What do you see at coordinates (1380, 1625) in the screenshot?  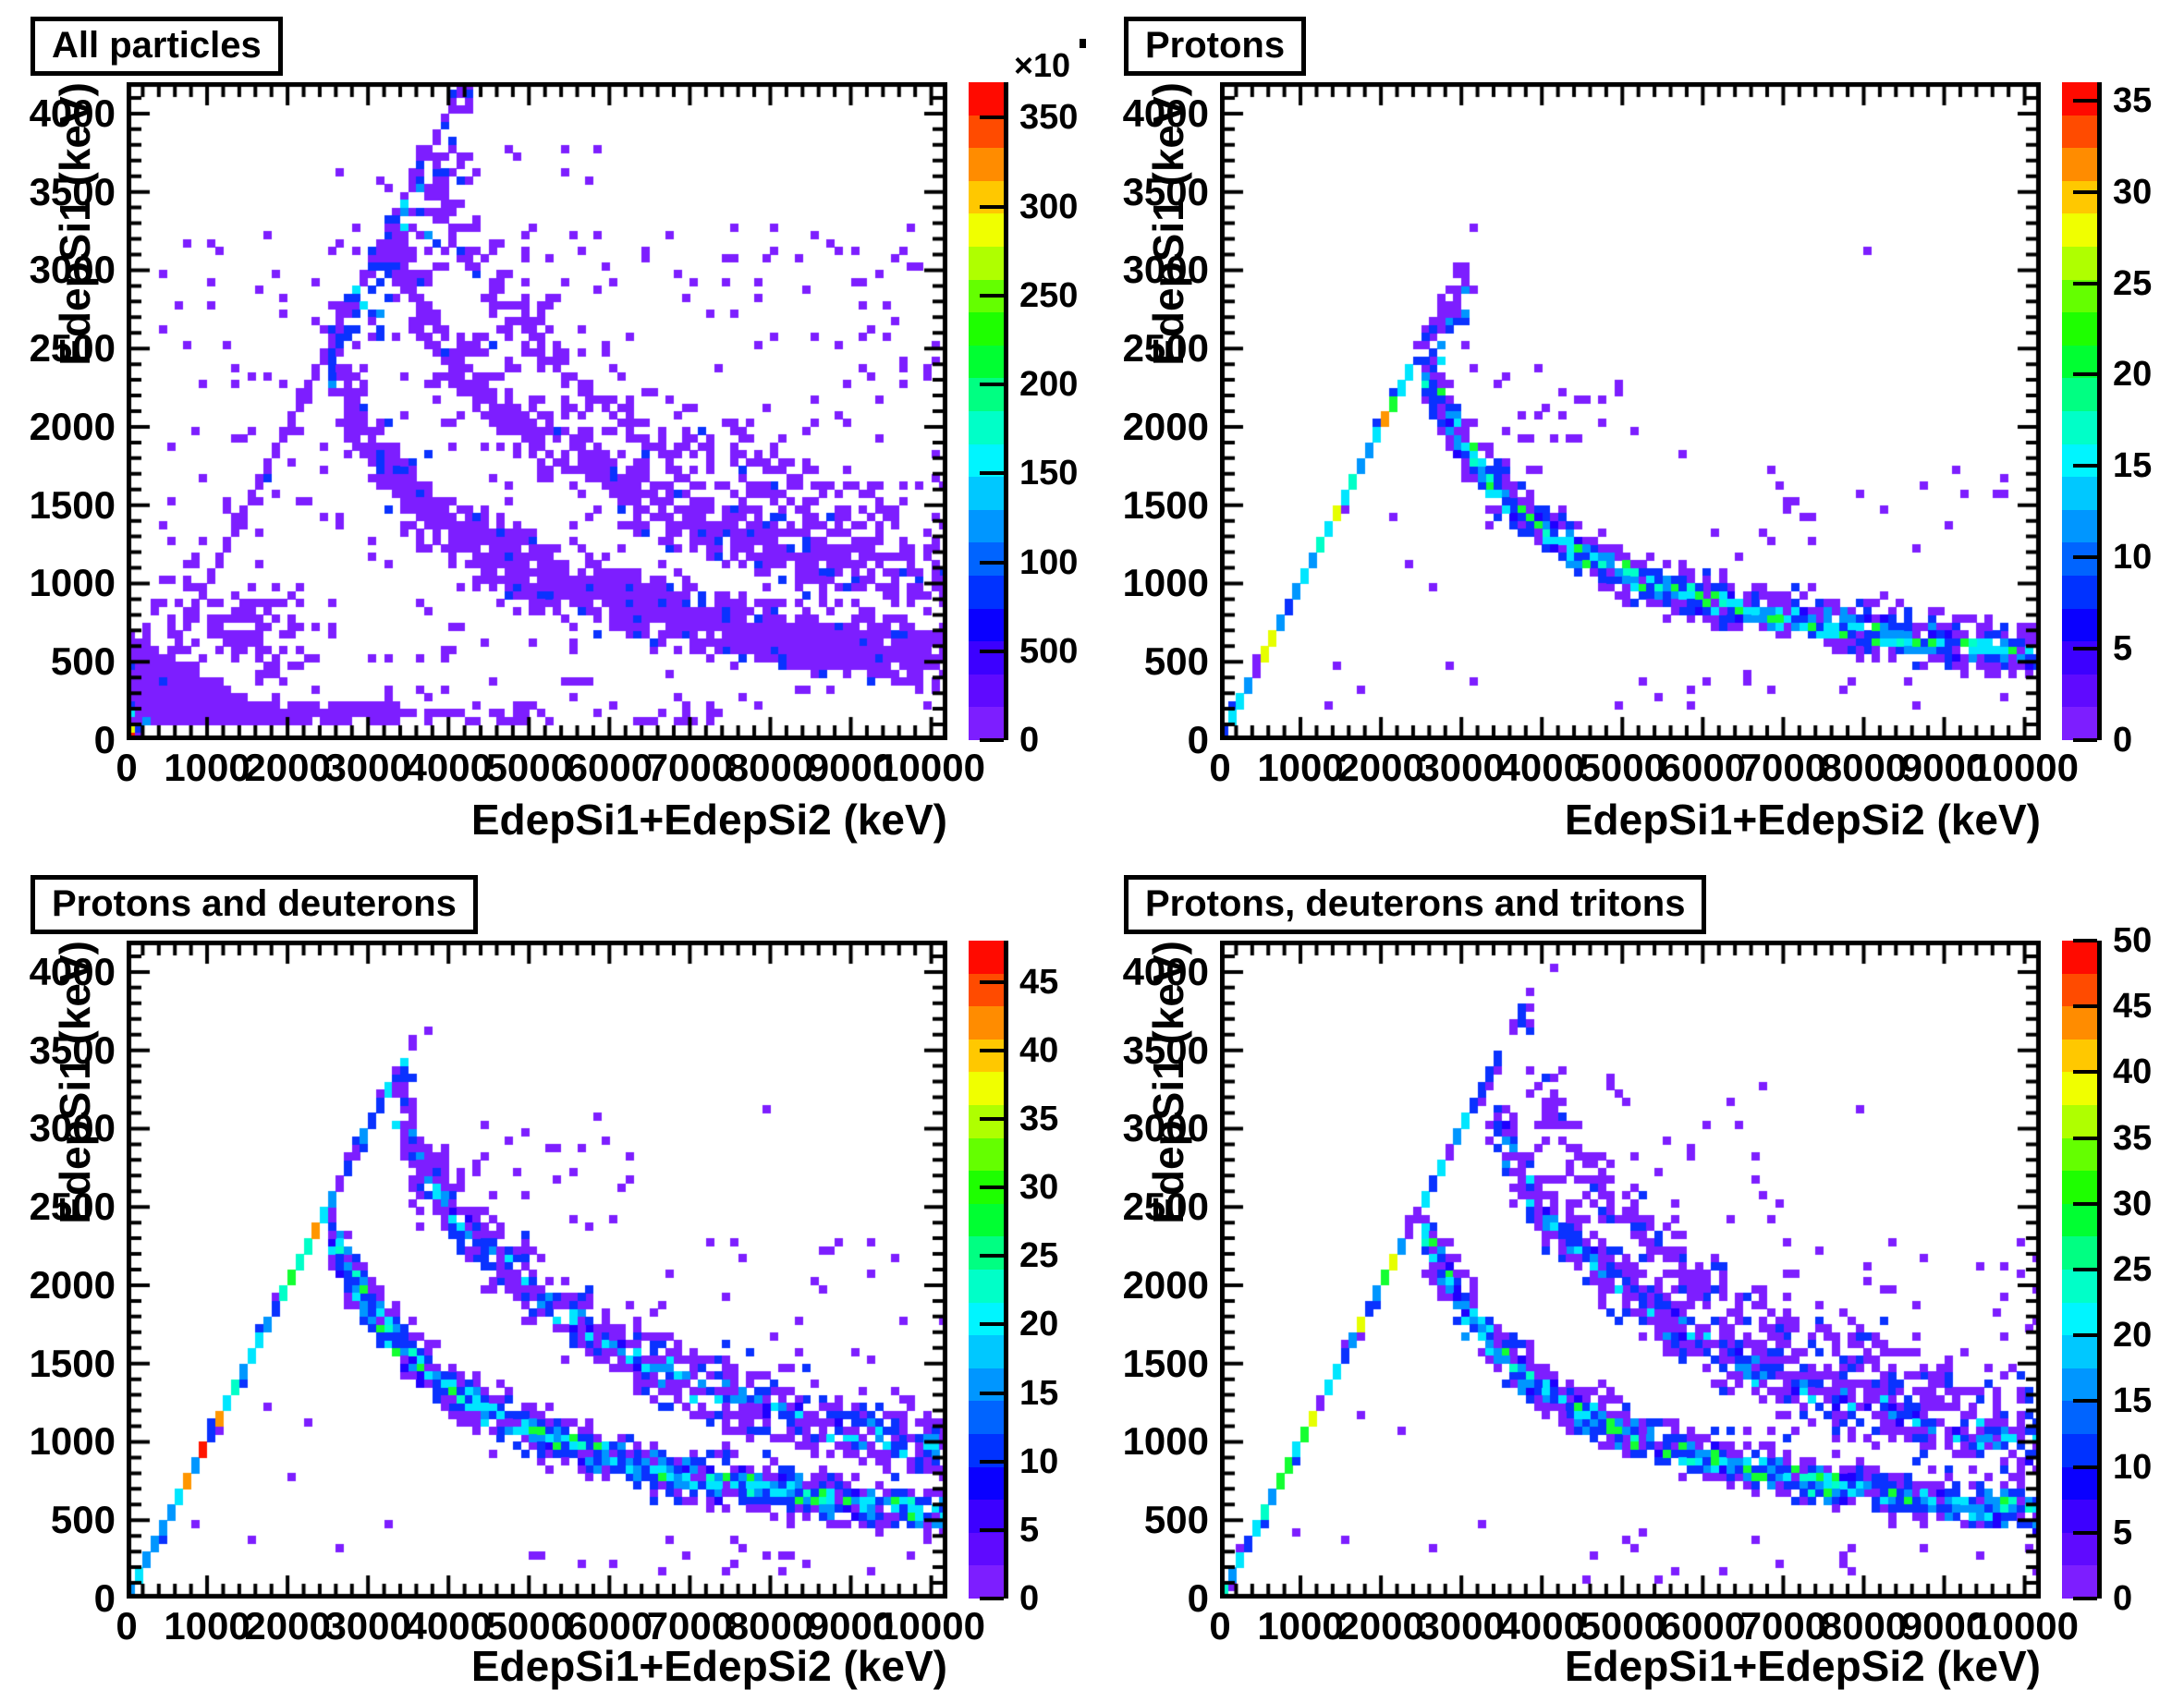 I see `x-tick-label: 2000` at bounding box center [1380, 1625].